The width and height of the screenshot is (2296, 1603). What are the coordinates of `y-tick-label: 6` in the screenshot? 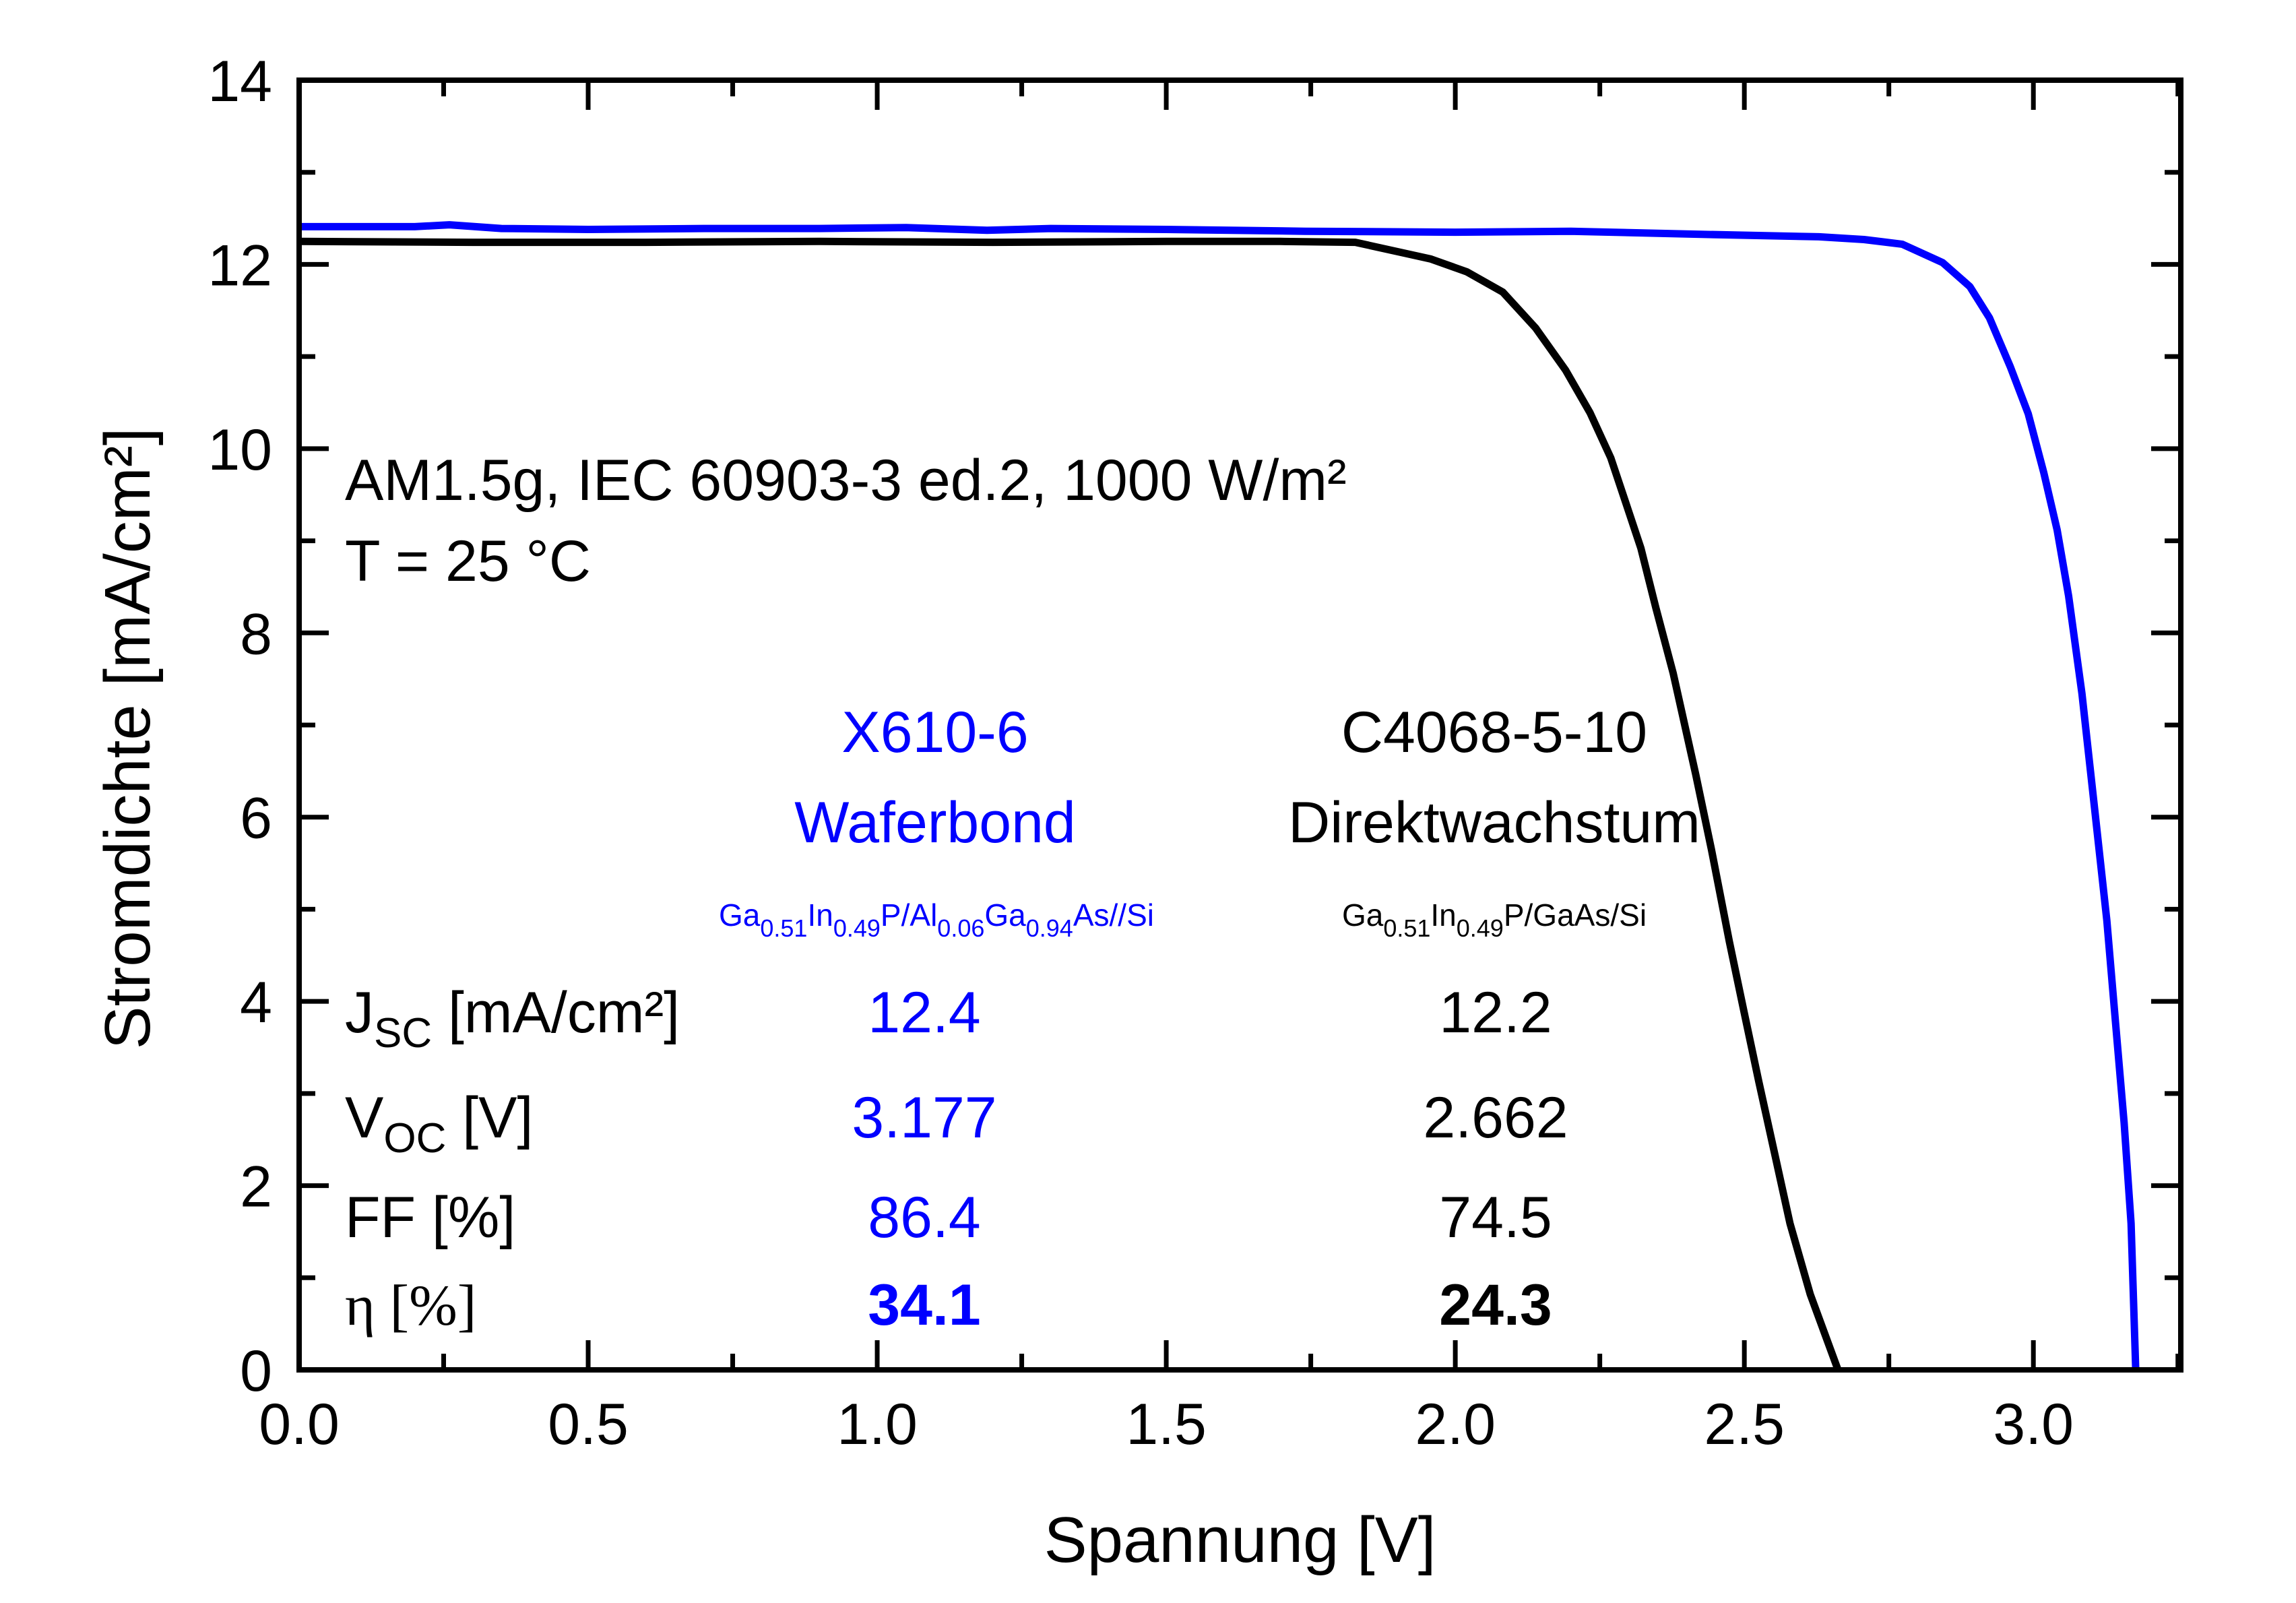 It's located at (256, 818).